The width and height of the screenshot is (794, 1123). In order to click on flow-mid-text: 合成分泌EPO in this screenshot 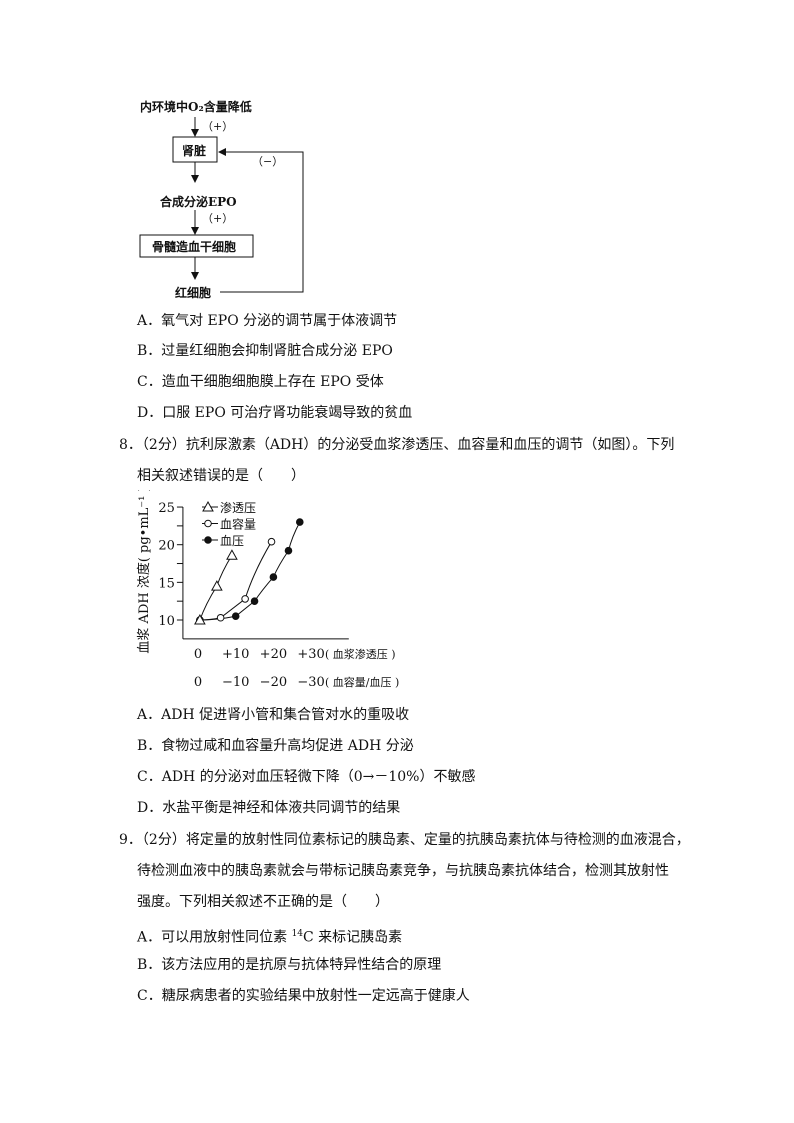, I will do `click(198, 201)`.